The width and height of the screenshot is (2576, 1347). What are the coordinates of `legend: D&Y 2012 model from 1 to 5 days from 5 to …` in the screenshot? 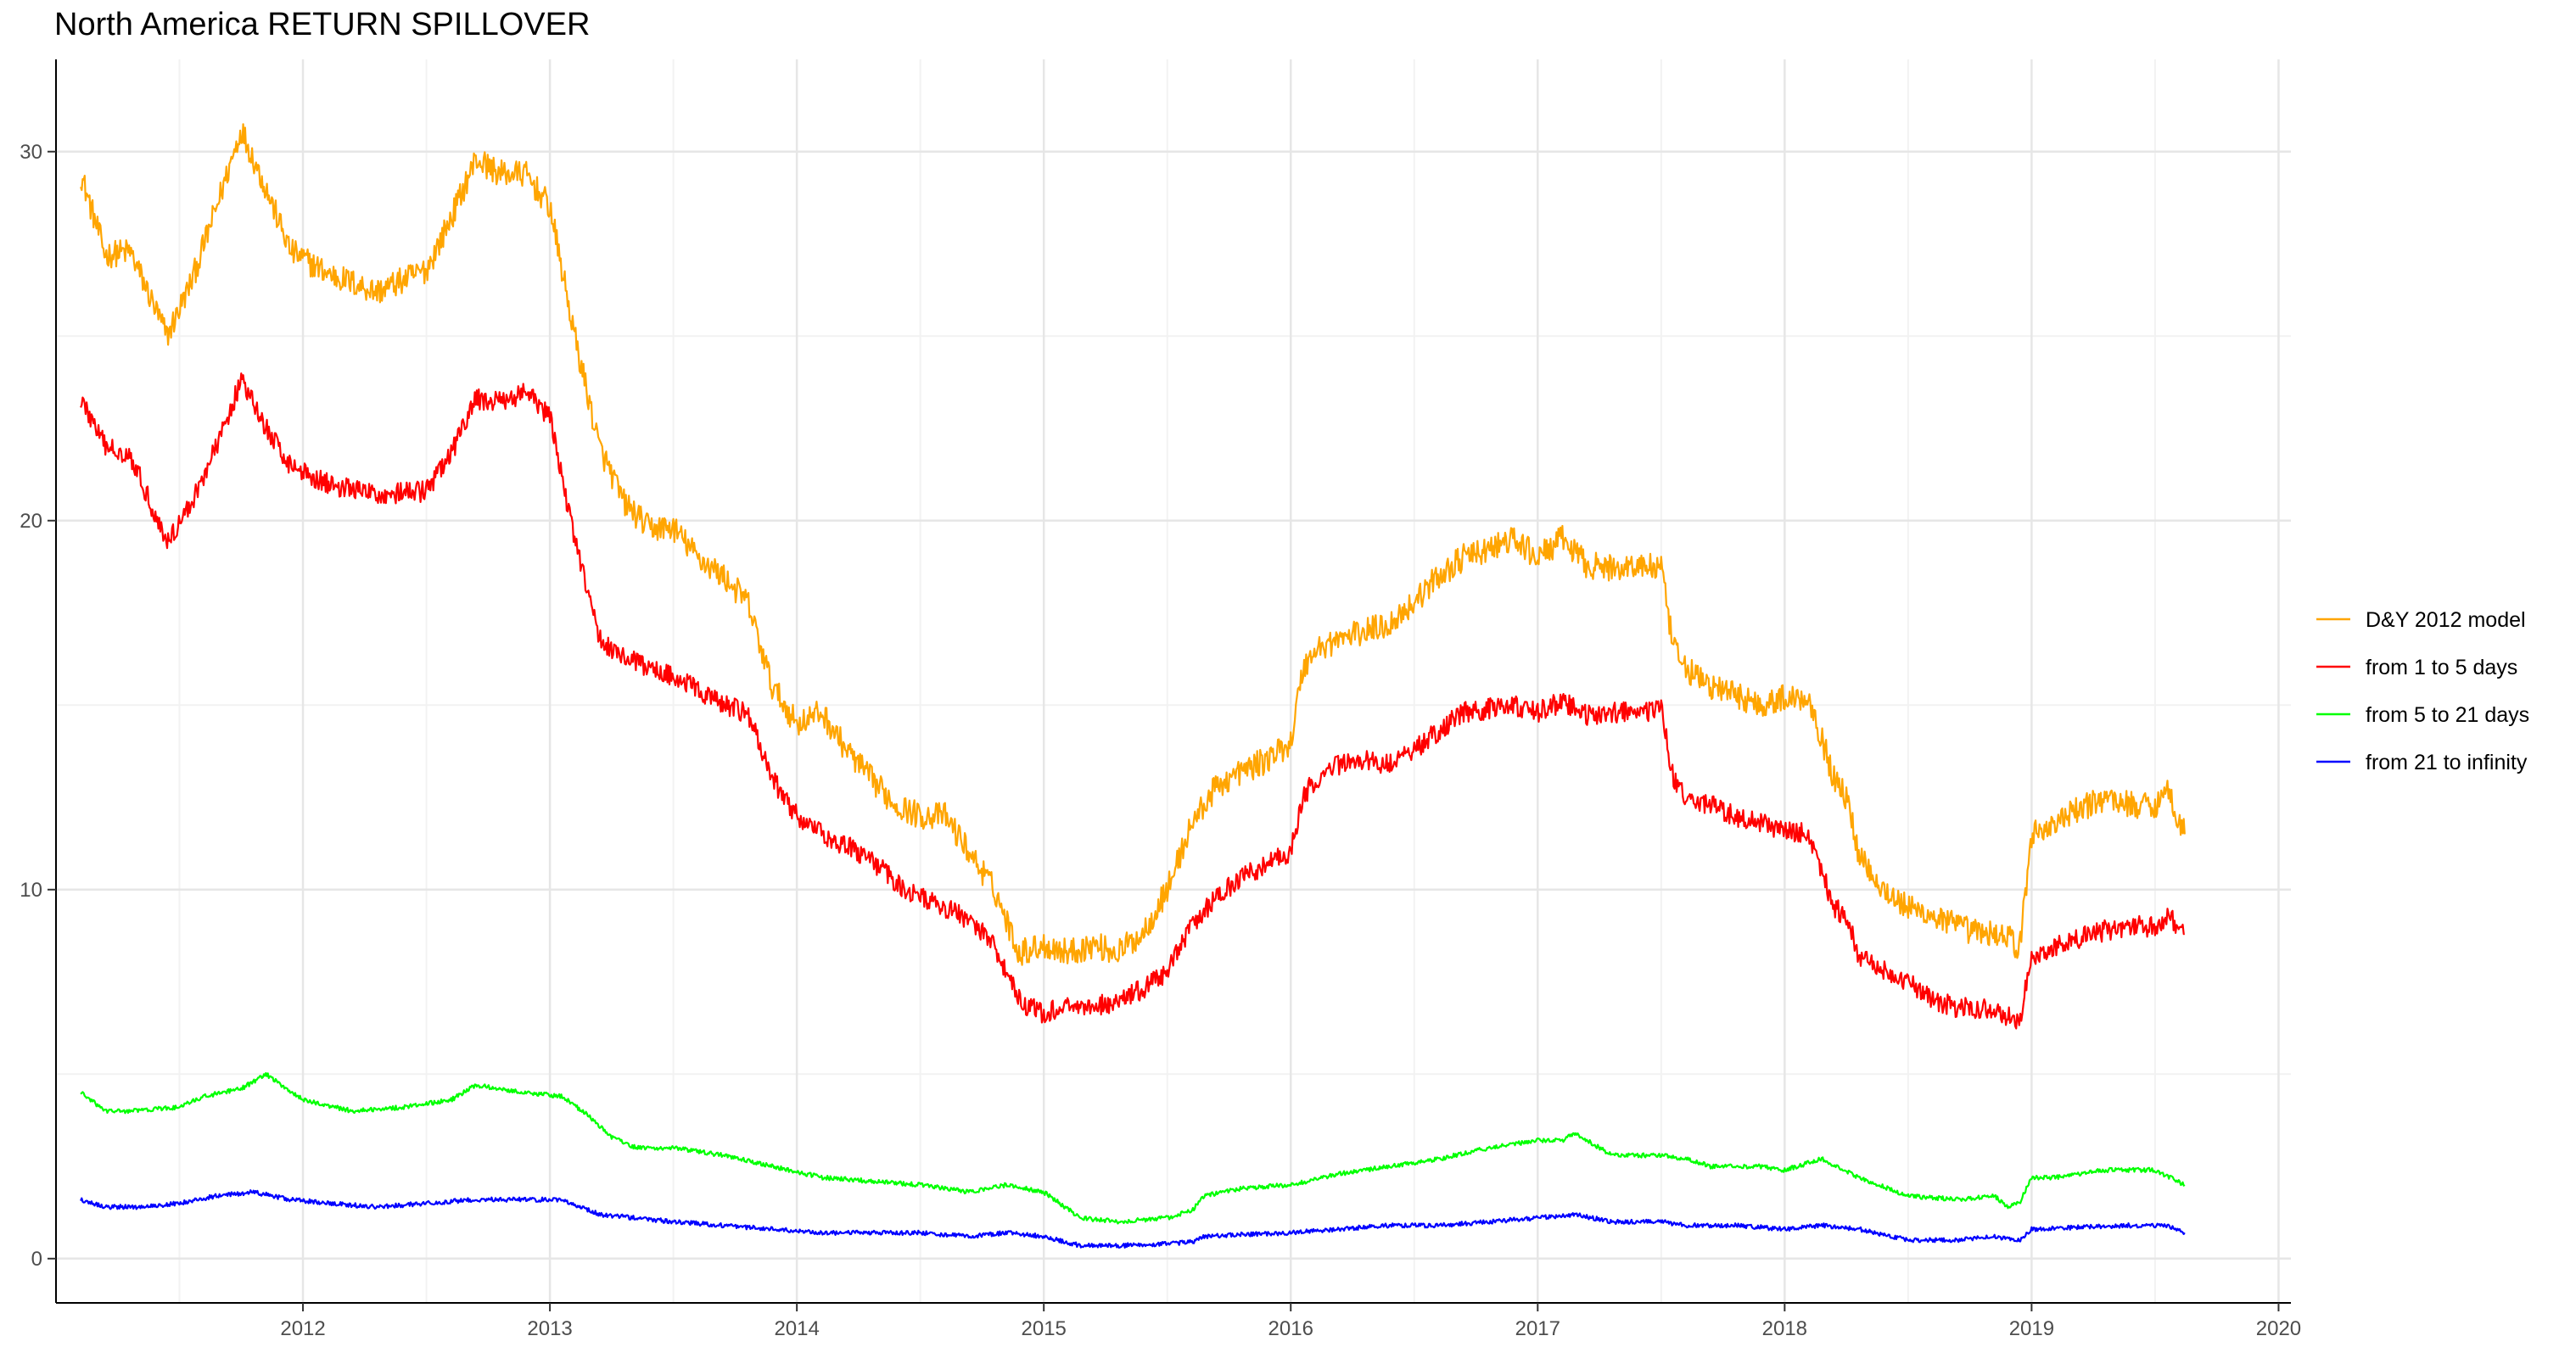 It's located at (2422, 691).